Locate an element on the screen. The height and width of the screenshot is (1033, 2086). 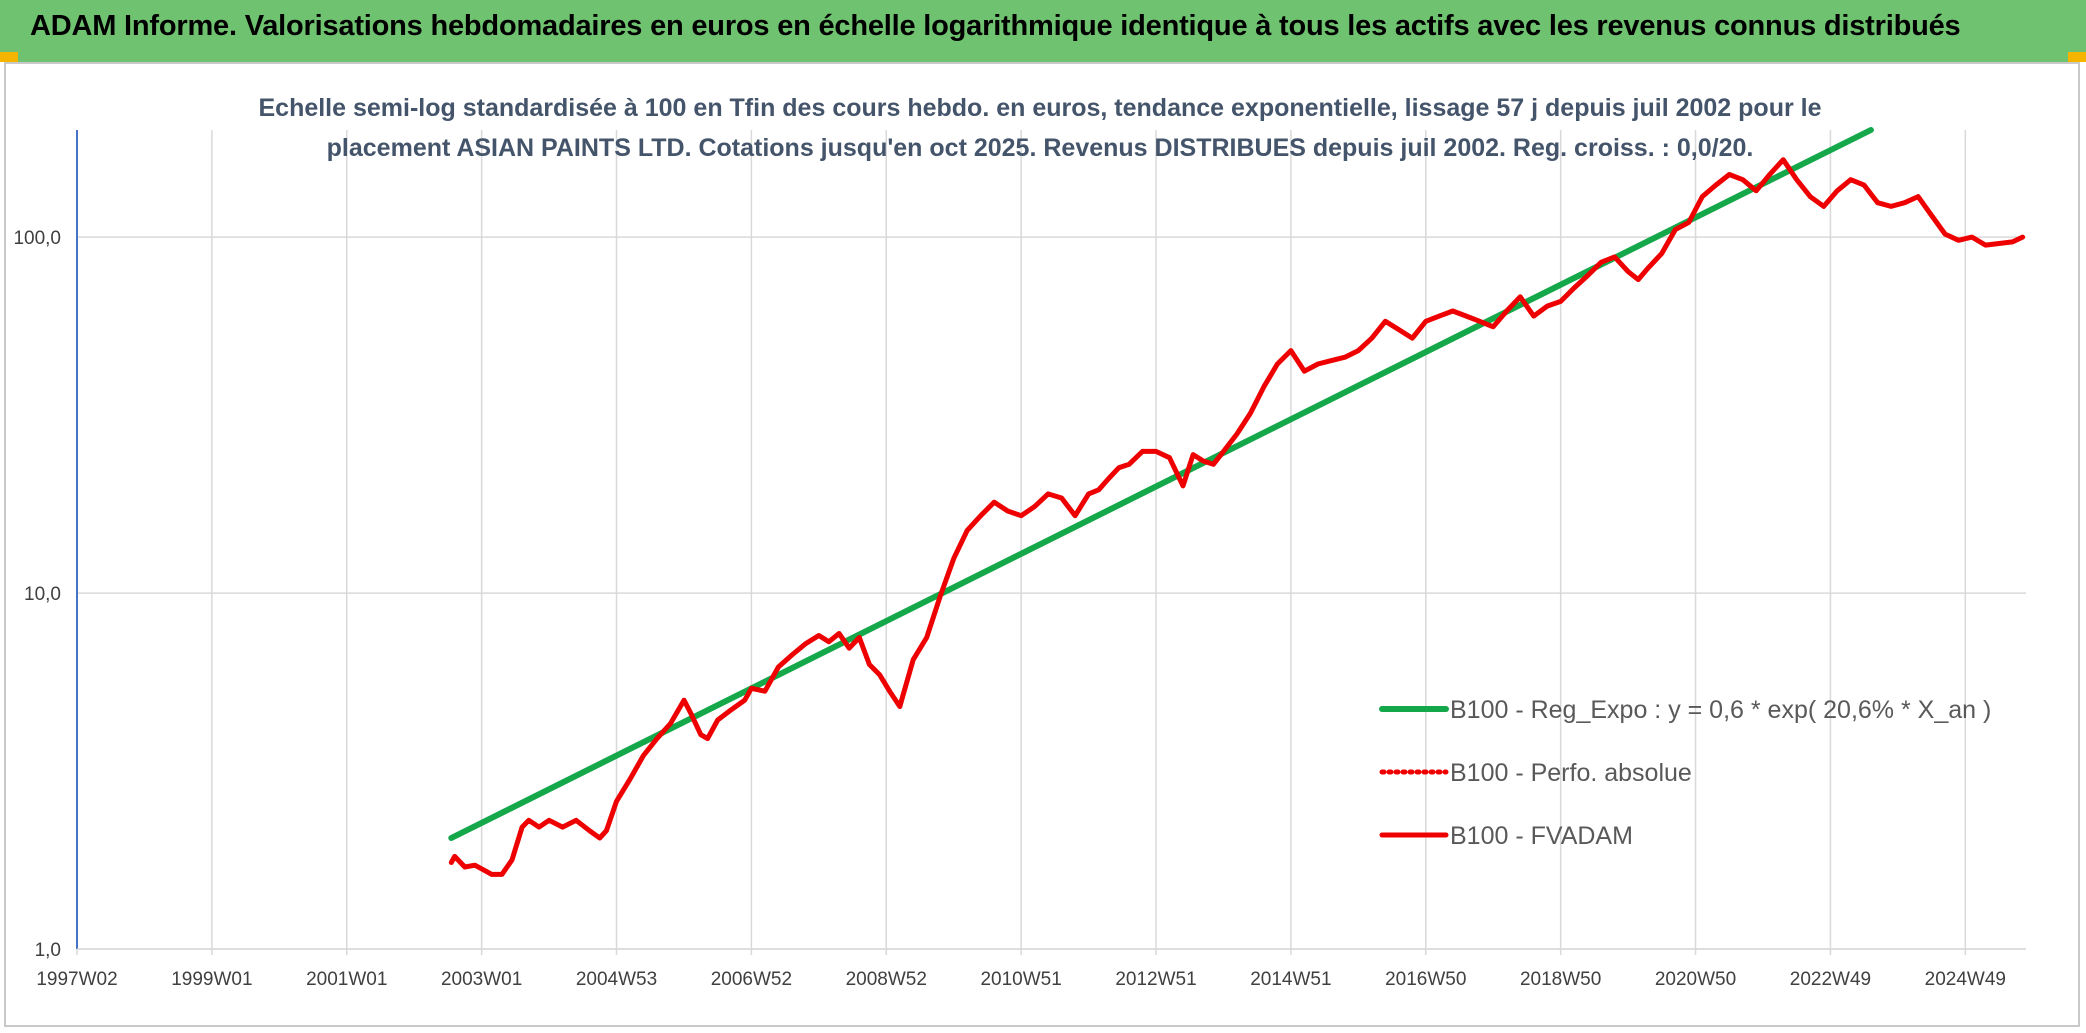
x-tick-label: 2022W49 is located at coordinates (1830, 979).